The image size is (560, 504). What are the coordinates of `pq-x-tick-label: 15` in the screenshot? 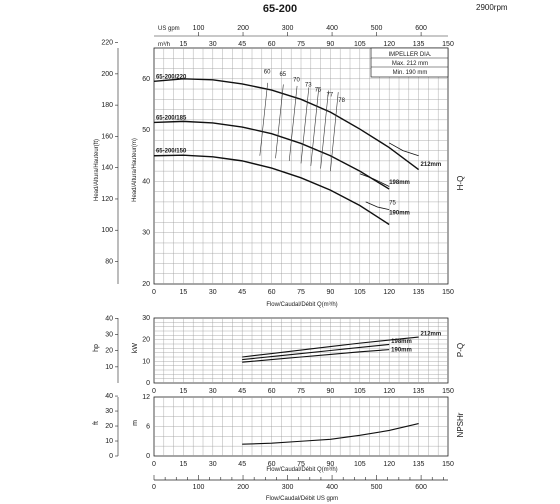 It's located at (184, 391).